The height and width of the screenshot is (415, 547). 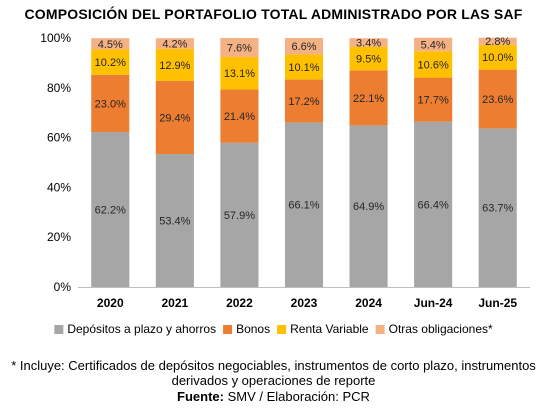 What do you see at coordinates (63, 287) in the screenshot?
I see `y-tick-label: 0%` at bounding box center [63, 287].